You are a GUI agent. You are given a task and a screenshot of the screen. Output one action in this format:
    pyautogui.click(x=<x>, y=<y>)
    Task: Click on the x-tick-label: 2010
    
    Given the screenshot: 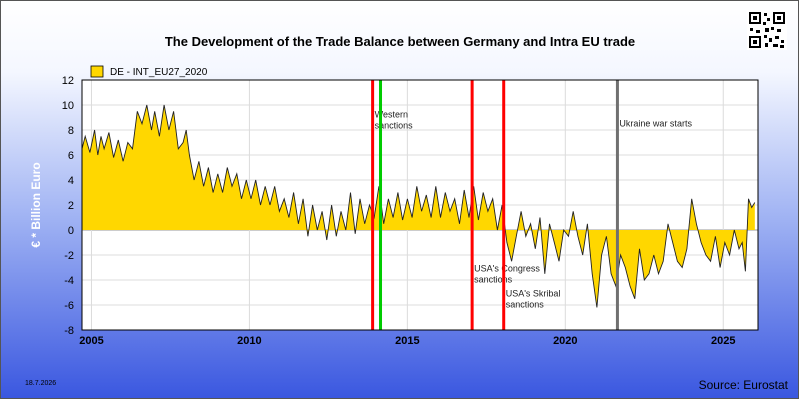 What is the action you would take?
    pyautogui.click(x=249, y=341)
    